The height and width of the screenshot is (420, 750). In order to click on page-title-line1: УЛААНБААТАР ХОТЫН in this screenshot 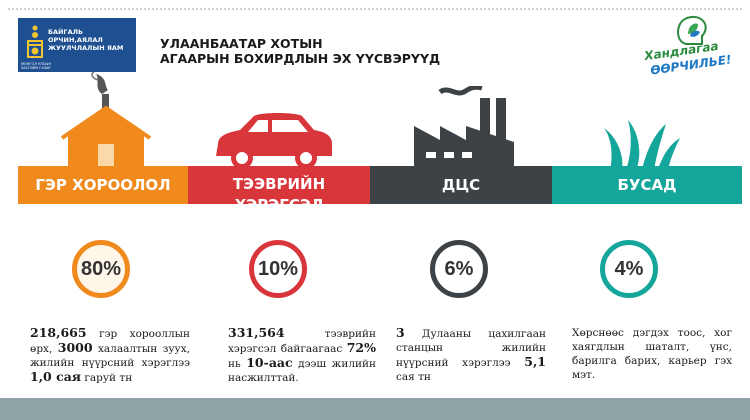, I will do `click(241, 43)`.